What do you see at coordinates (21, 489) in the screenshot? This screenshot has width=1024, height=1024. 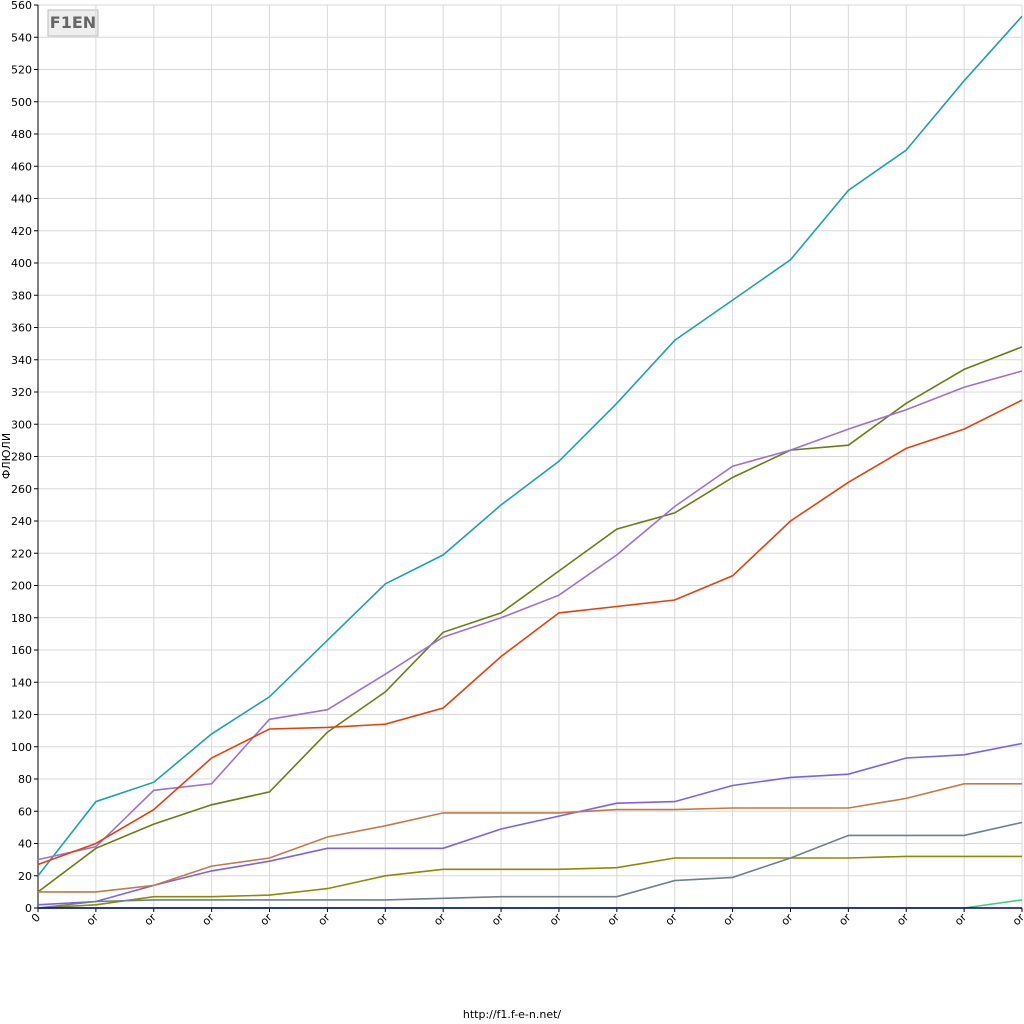 I see `y-tick-label: 260` at bounding box center [21, 489].